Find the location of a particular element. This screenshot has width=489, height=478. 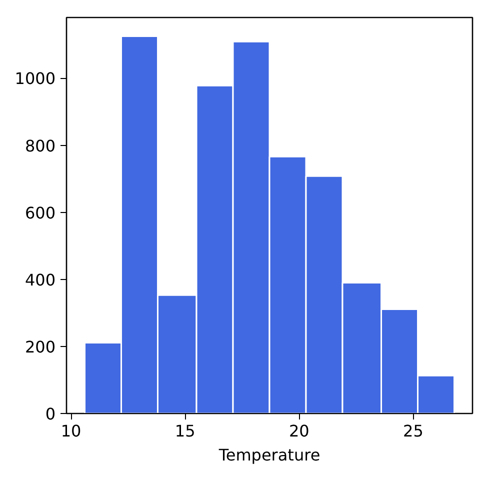

x-axis-title: Temperature is located at coordinates (269, 455).